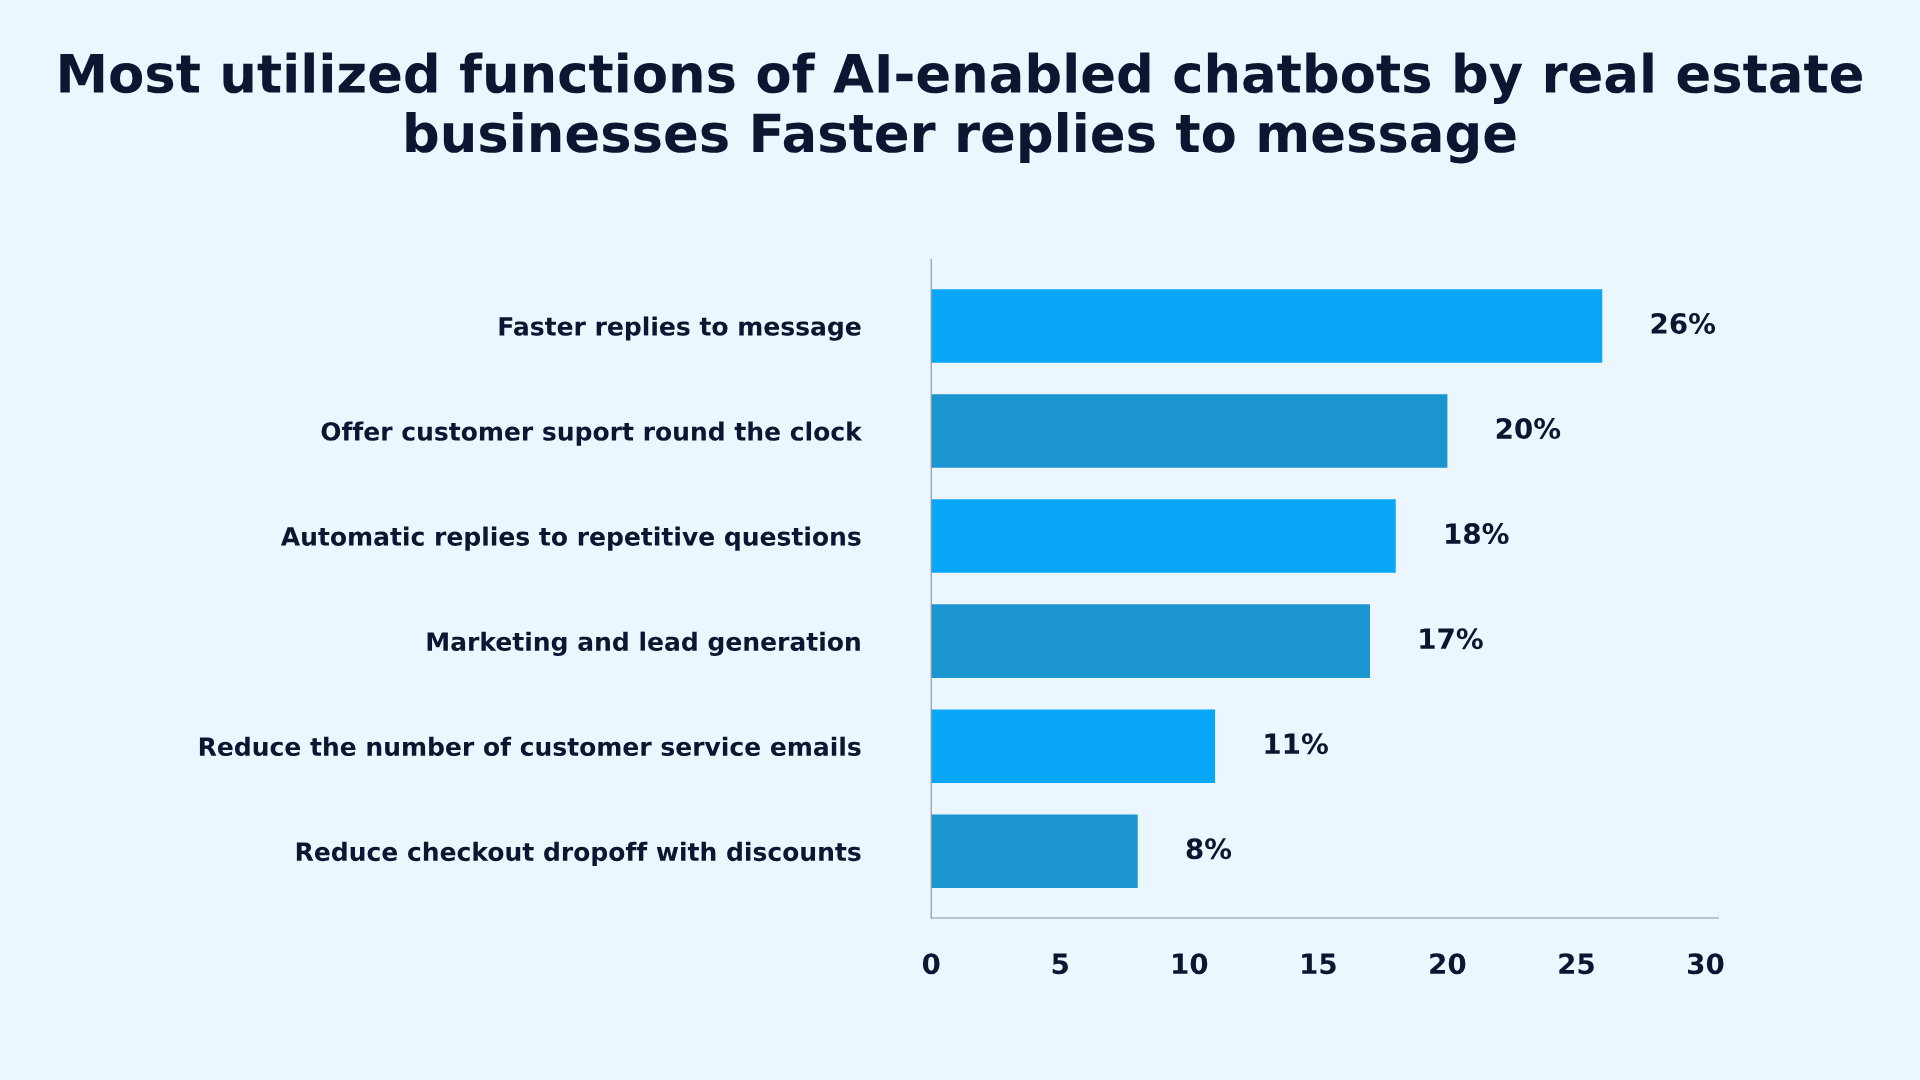 This screenshot has width=1920, height=1080. Describe the element at coordinates (1296, 744) in the screenshot. I see `data-label: 11%` at that location.